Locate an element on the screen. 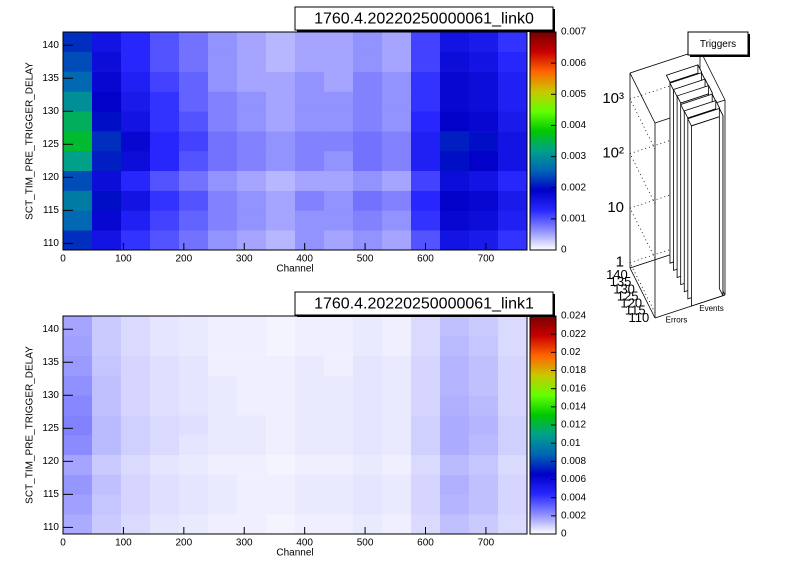 Image resolution: width=787 pixels, height=568 pixels. y-tick-label: 120 is located at coordinates (631, 303).